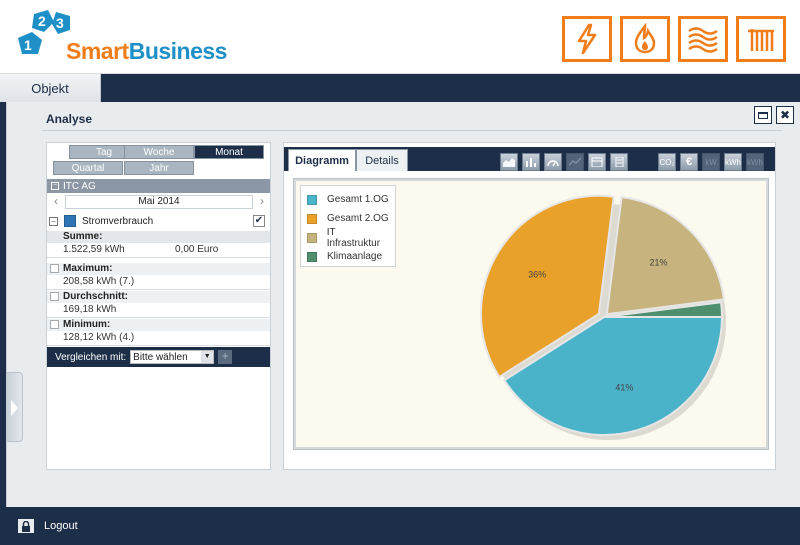 The image size is (800, 545). What do you see at coordinates (229, 152) in the screenshot?
I see `period-monat-button: Monat` at bounding box center [229, 152].